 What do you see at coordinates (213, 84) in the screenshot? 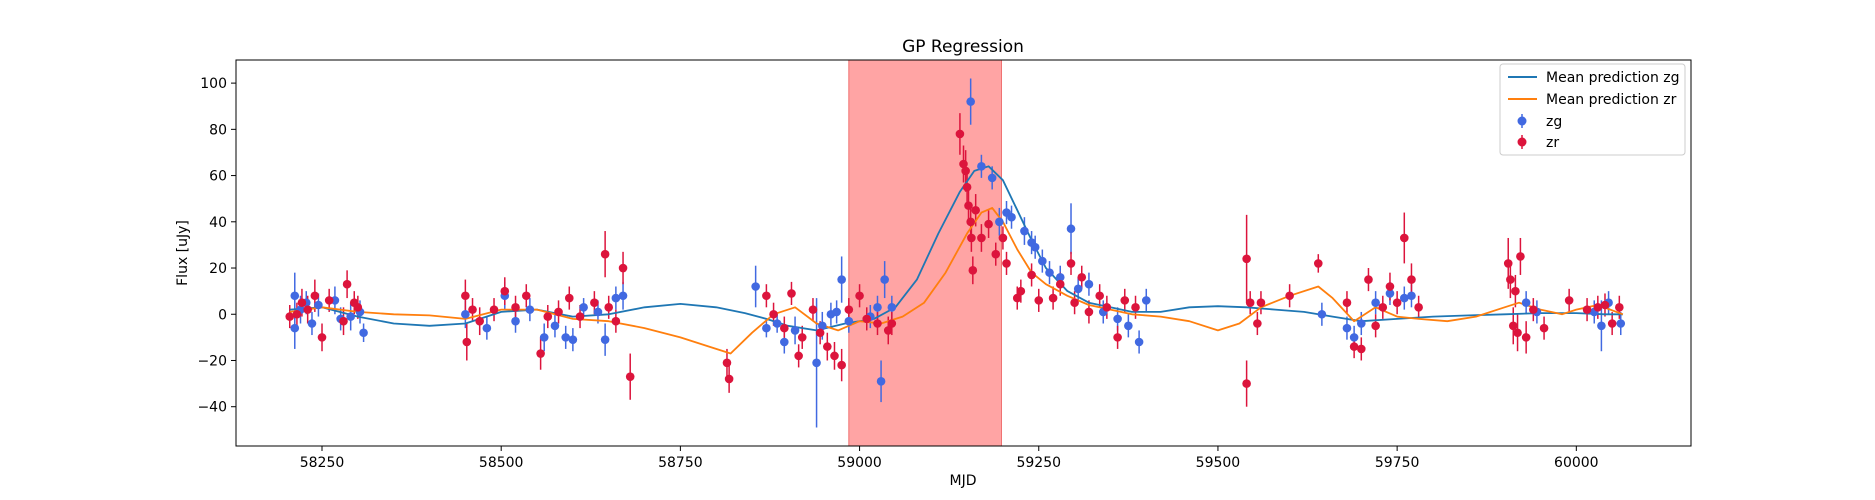
I see `y-tick-label: 100` at bounding box center [213, 84].